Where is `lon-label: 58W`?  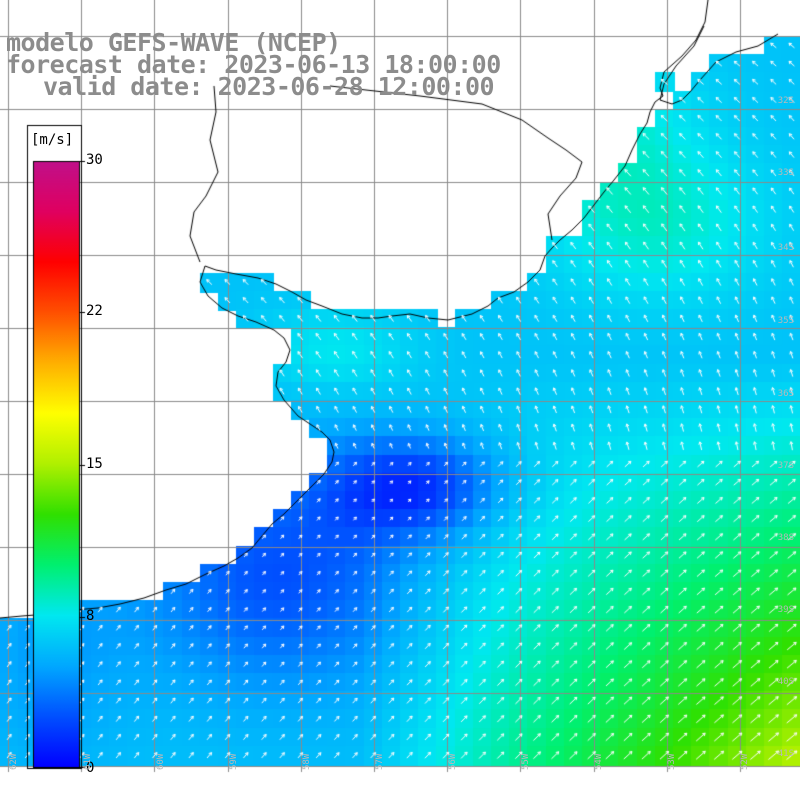 lon-label: 58W is located at coordinates (307, 761).